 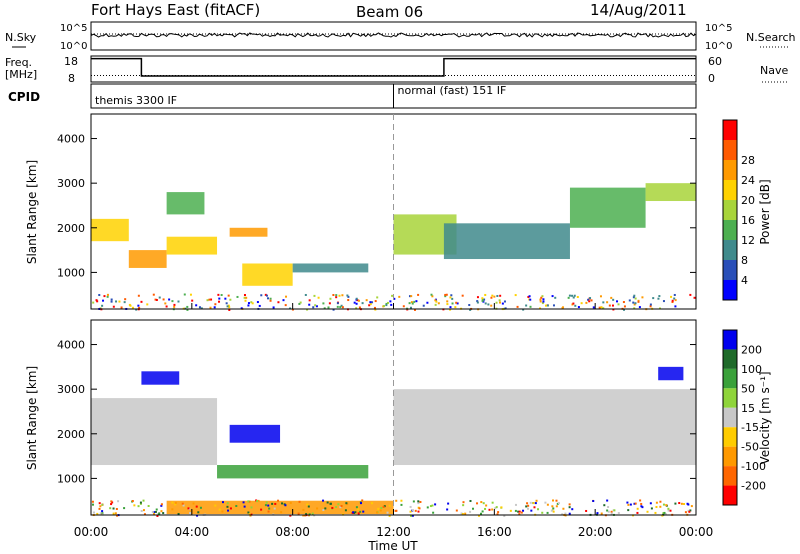 What do you see at coordinates (751, 369) in the screenshot?
I see `velocity-colorbar-tick-1: 100` at bounding box center [751, 369].